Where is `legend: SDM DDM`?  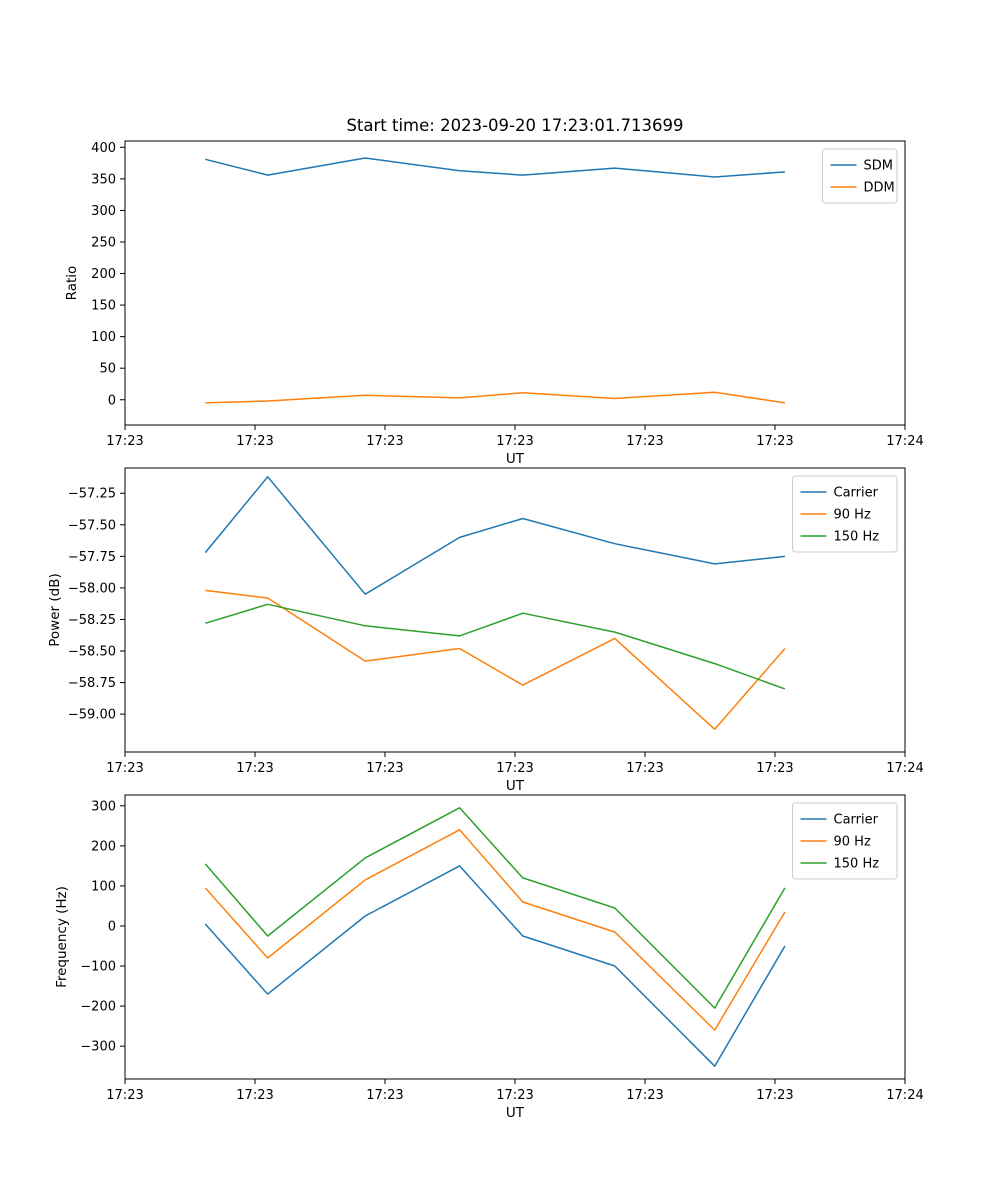 legend: SDM DDM is located at coordinates (860, 176).